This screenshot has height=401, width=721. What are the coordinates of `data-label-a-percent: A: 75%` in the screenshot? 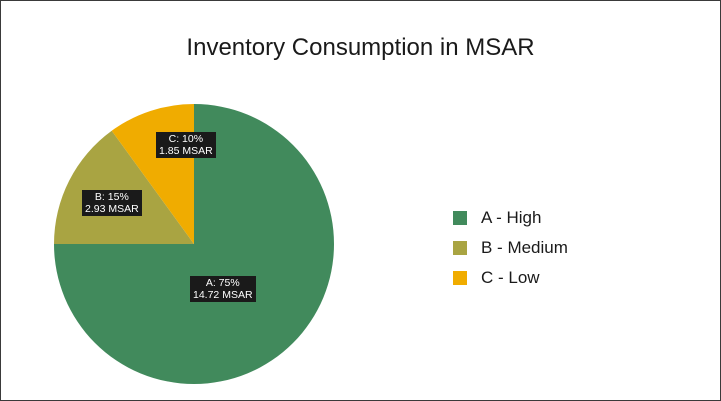 It's located at (222, 283).